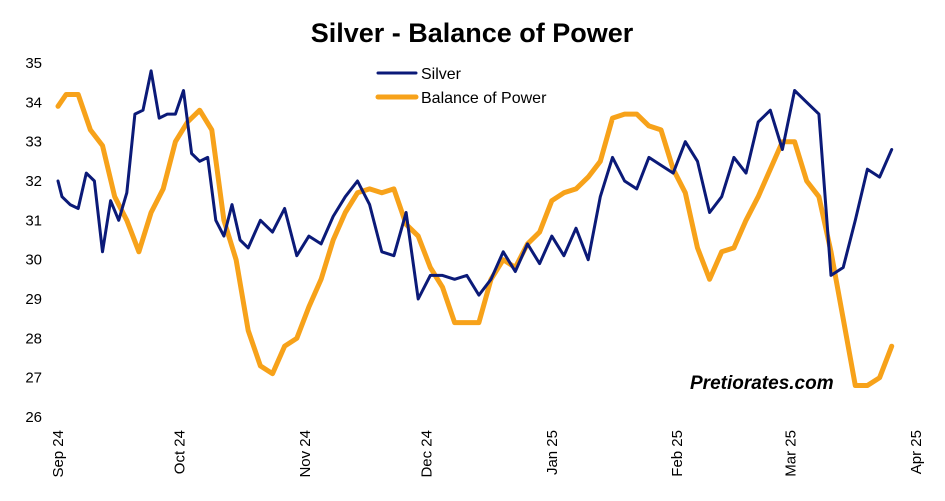 The width and height of the screenshot is (945, 501). Describe the element at coordinates (426, 454) in the screenshot. I see `x-tick-label: Dec 24` at that location.